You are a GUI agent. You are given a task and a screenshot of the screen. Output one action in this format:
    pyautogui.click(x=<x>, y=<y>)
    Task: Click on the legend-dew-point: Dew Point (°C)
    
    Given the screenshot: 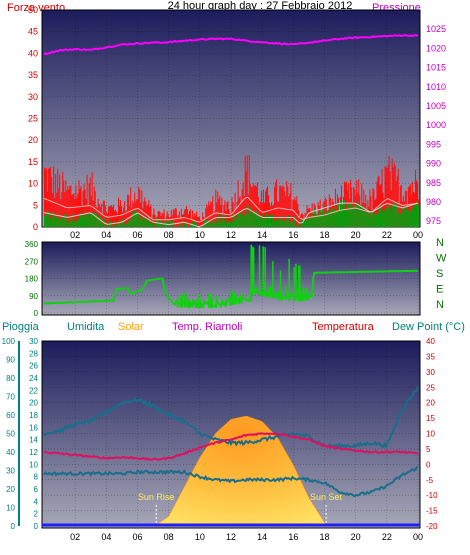 What is the action you would take?
    pyautogui.click(x=428, y=327)
    